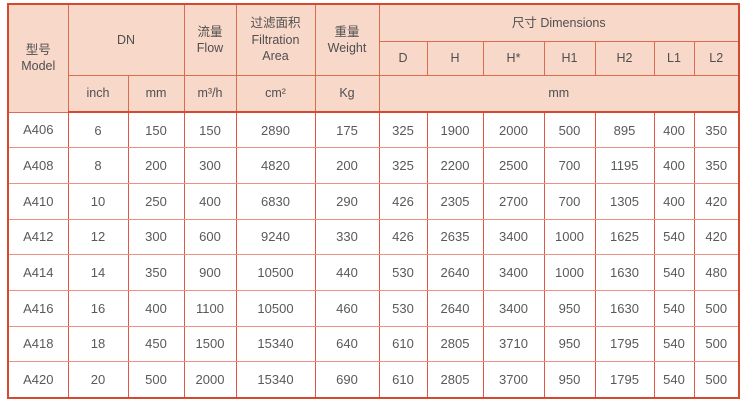  Describe the element at coordinates (275, 165) in the screenshot. I see `cell-filtration-area: 4820` at that location.